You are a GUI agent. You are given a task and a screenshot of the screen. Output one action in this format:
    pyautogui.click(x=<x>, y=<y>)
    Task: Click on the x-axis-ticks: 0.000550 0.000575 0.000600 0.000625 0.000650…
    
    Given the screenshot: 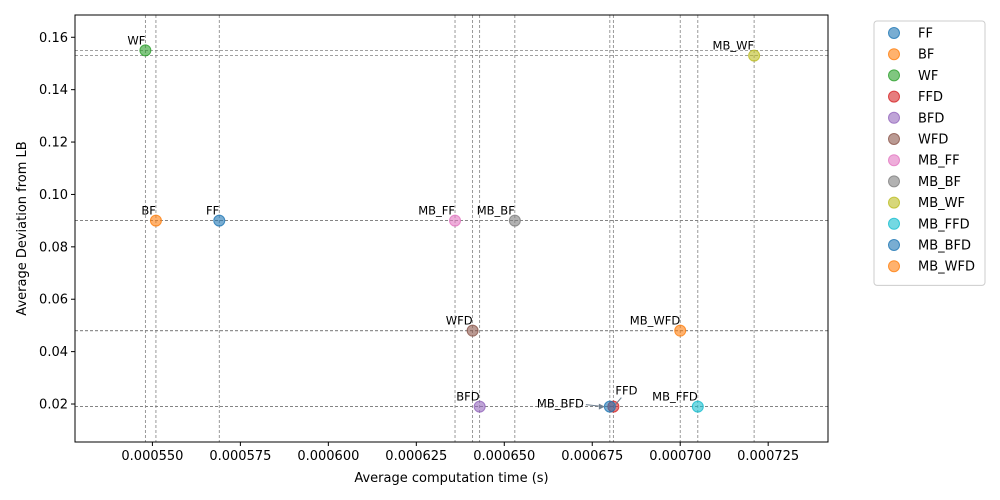 What is the action you would take?
    pyautogui.click(x=460, y=453)
    